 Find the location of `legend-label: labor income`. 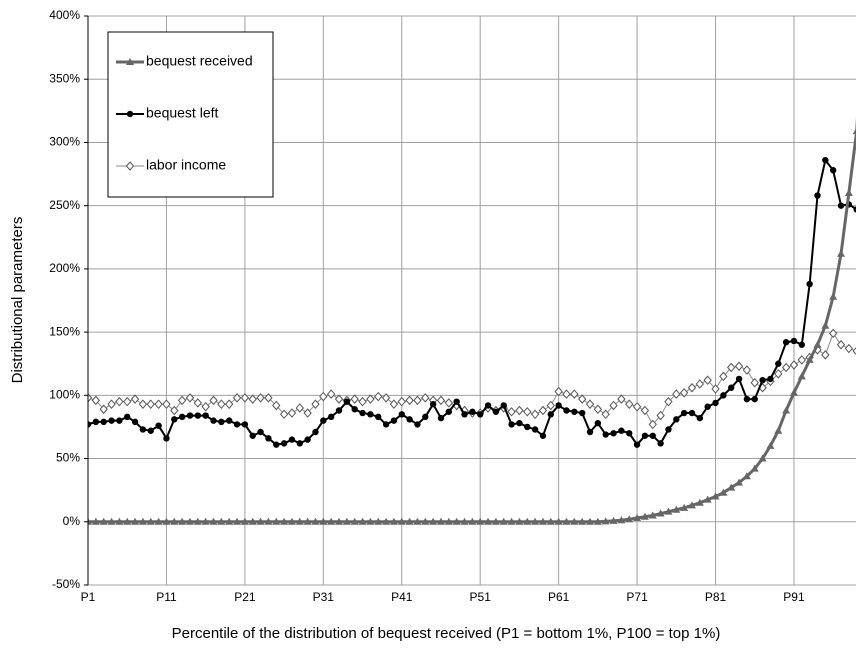

legend-label: labor income is located at coordinates (186, 165).